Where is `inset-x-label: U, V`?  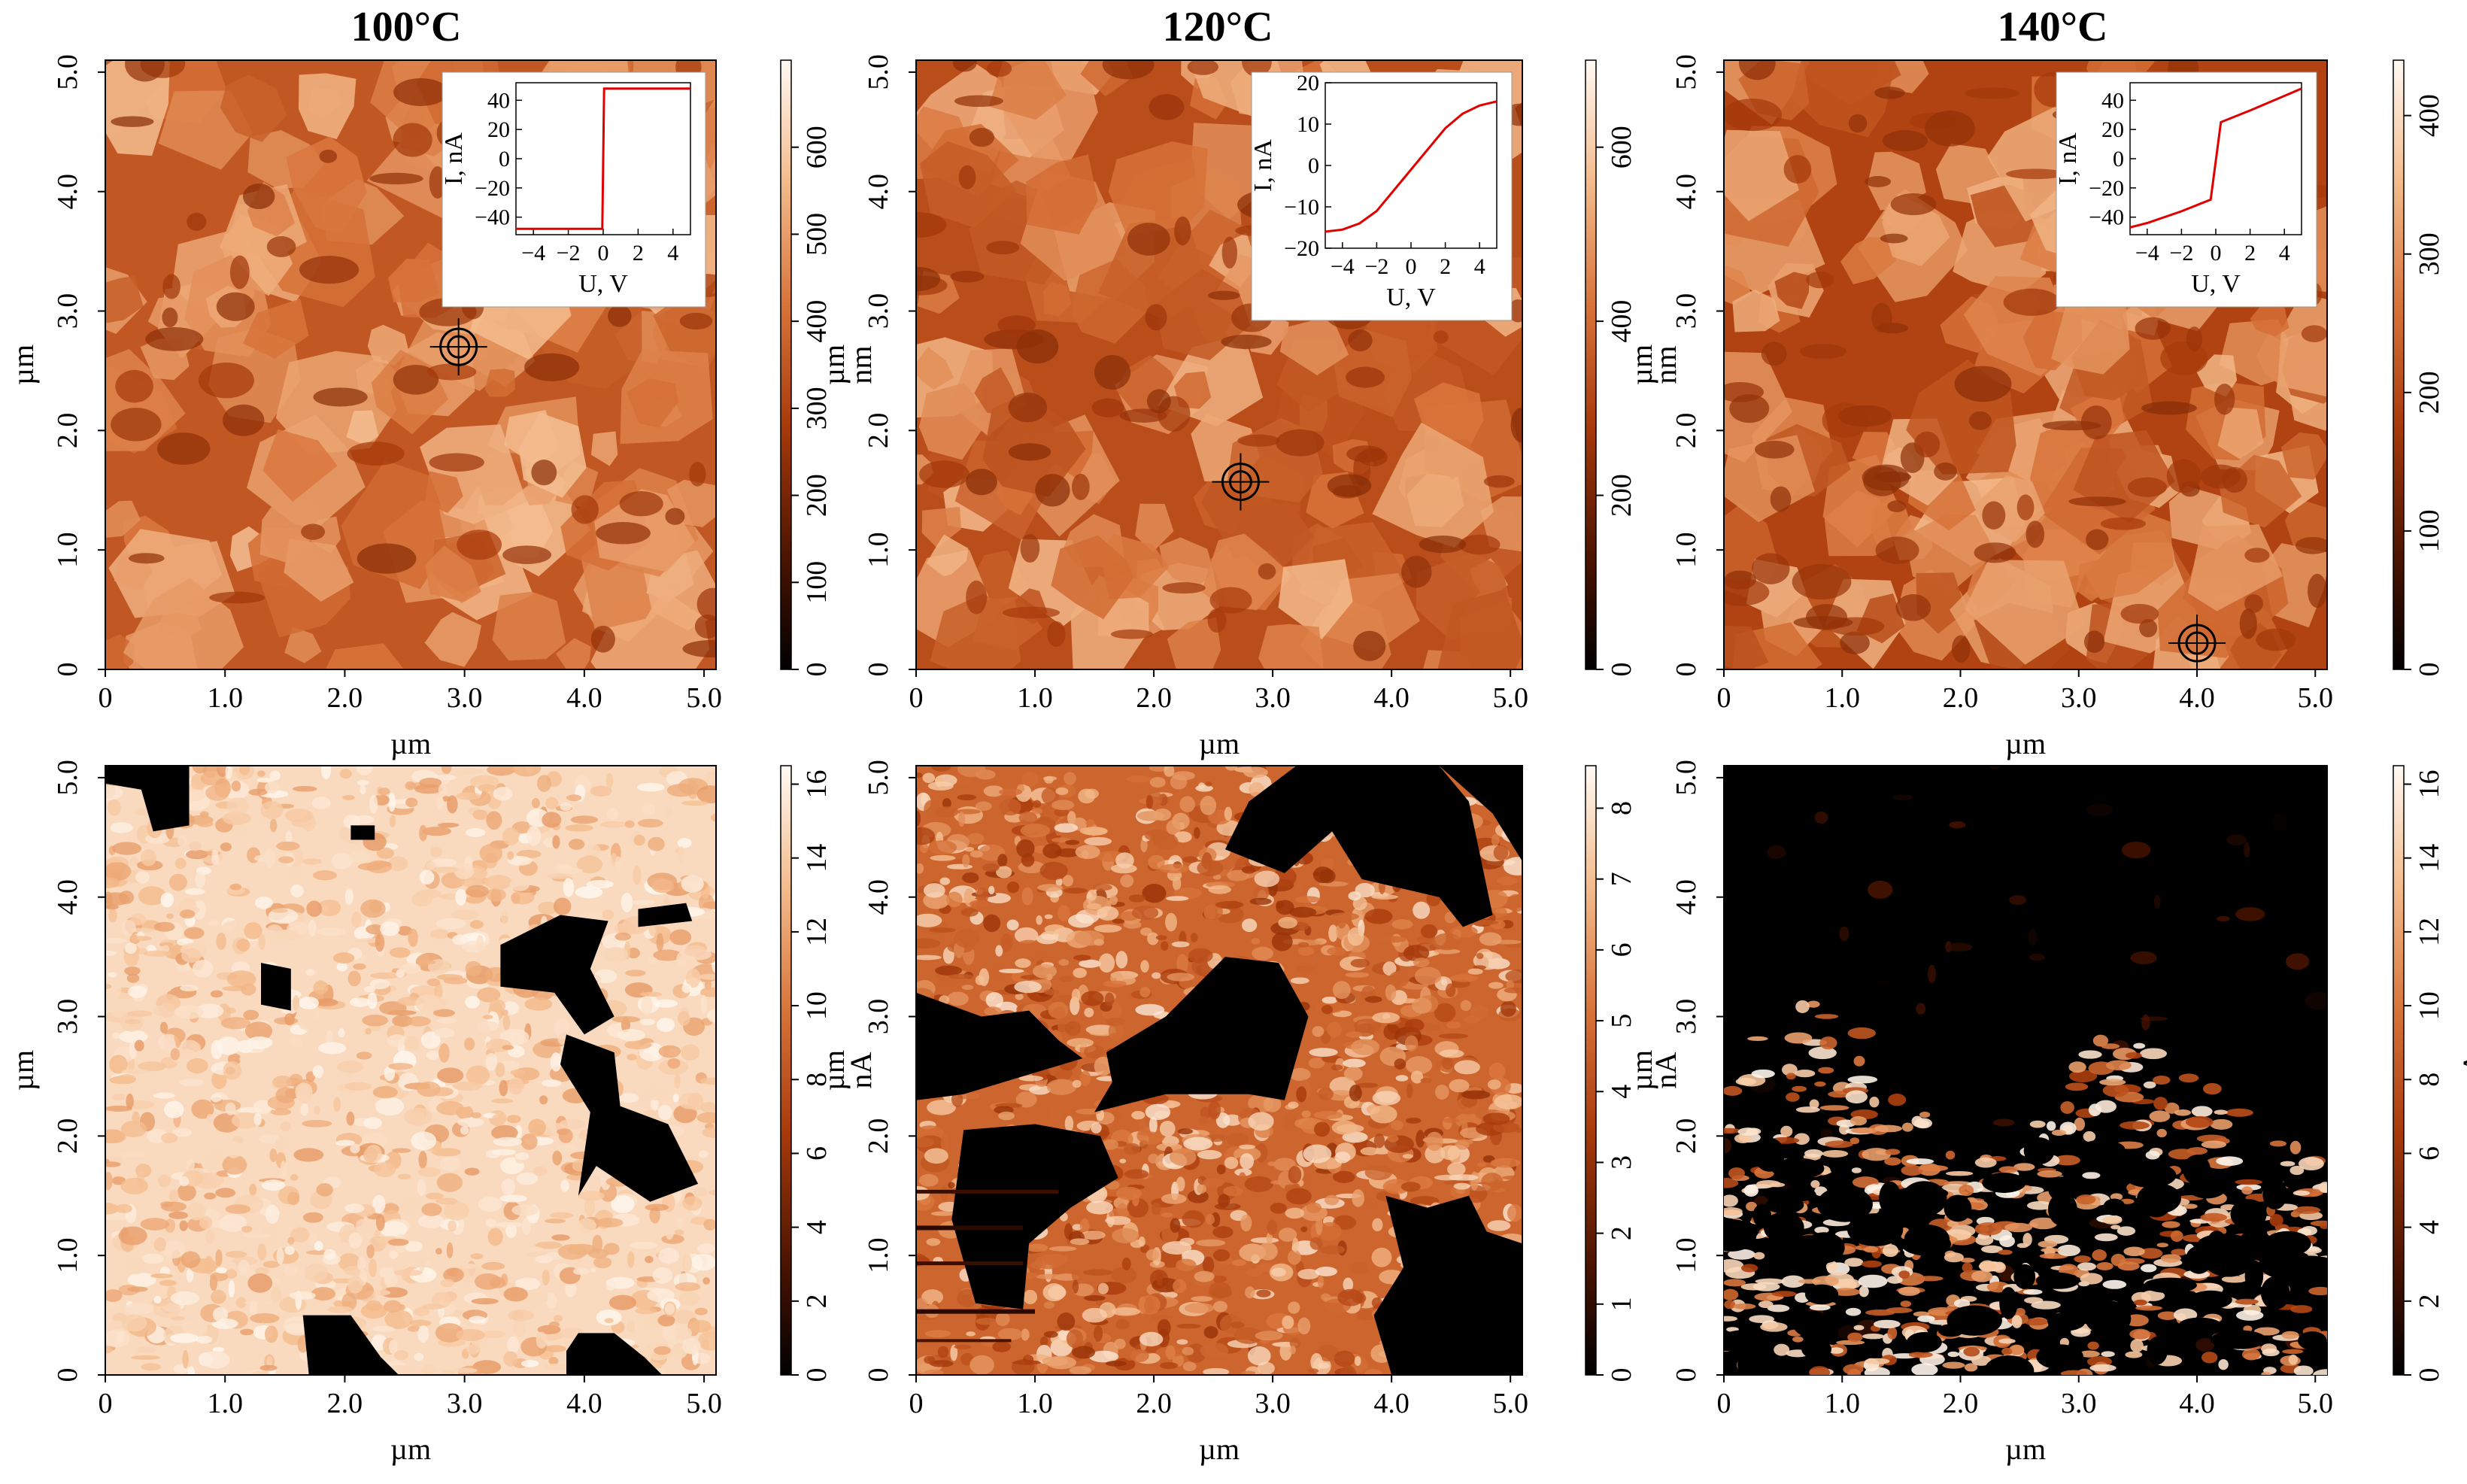 inset-x-label: U, V is located at coordinates (603, 284).